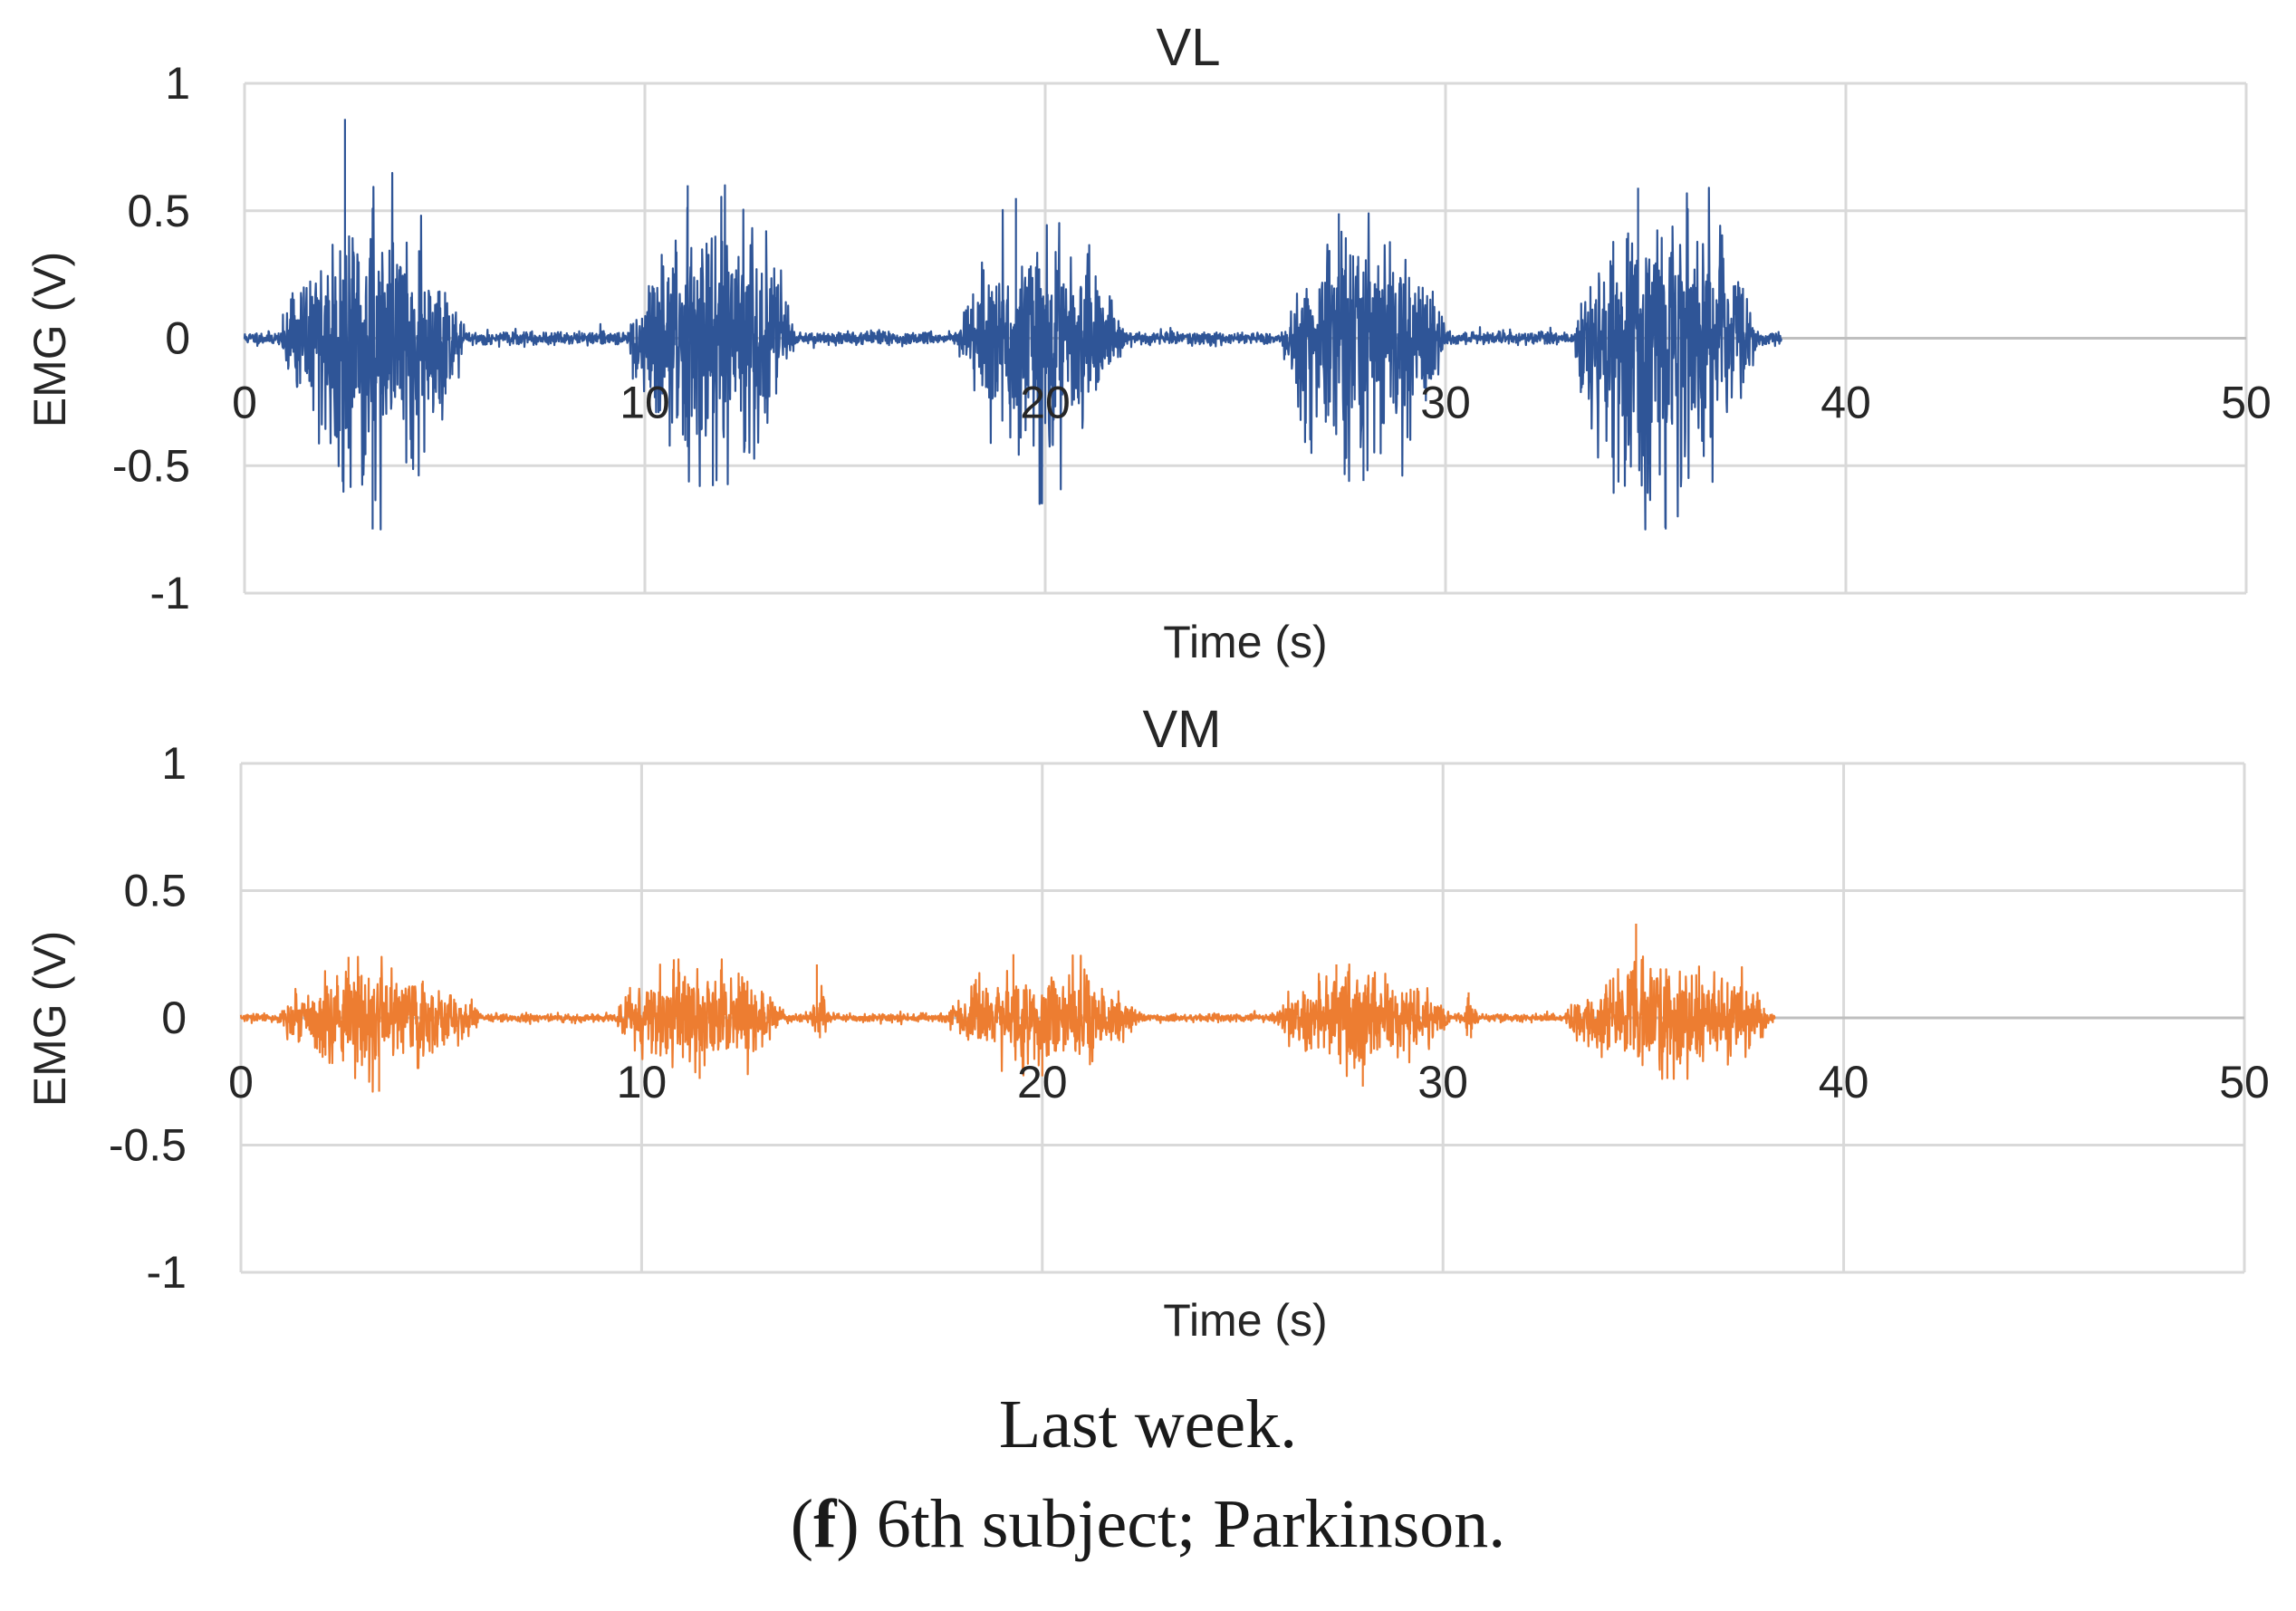  I want to click on chart-vl-title: VL, so click(1189, 47).